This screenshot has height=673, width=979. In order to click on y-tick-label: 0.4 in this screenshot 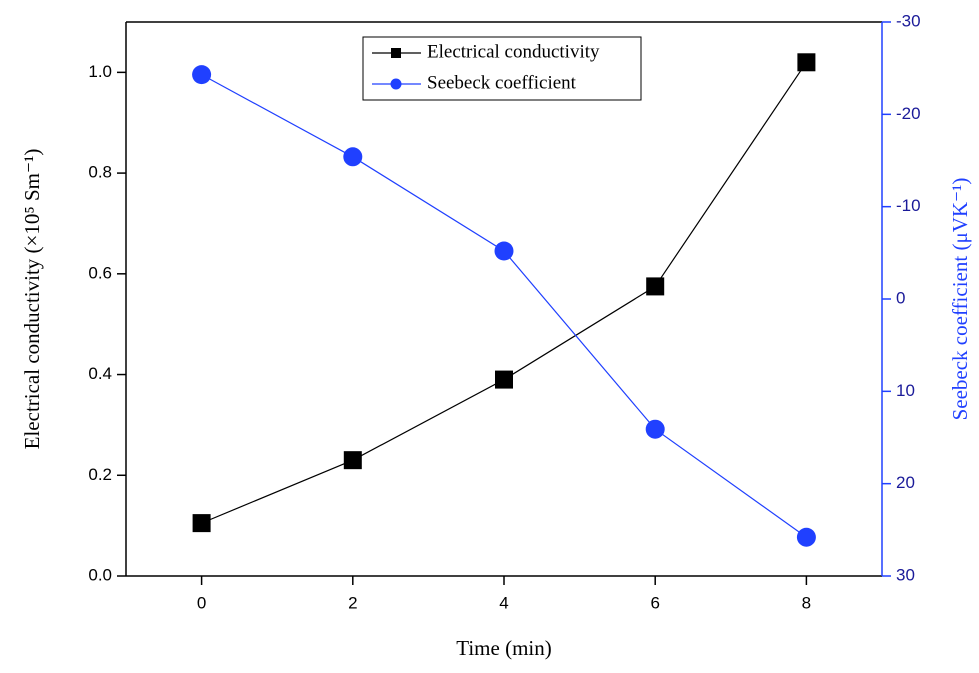, I will do `click(100, 373)`.